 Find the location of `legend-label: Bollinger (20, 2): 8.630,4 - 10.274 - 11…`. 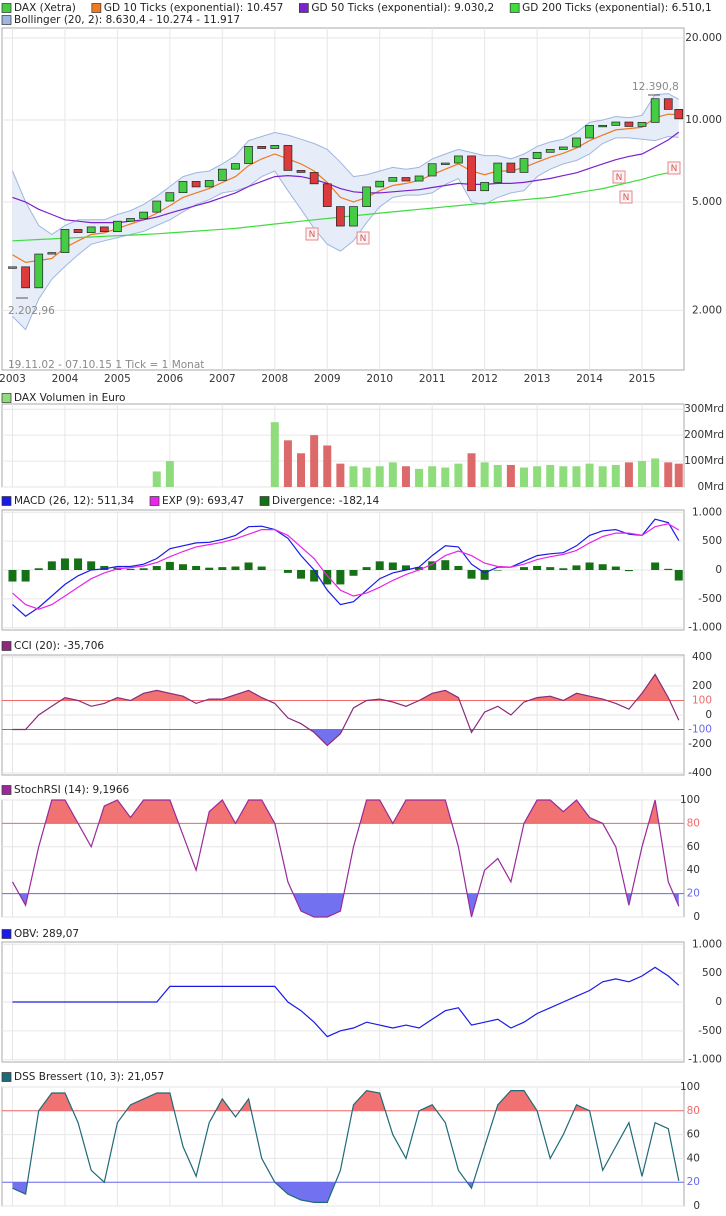

legend-label: Bollinger (20, 2): 8.630,4 - 10.274 - 11… is located at coordinates (127, 20).